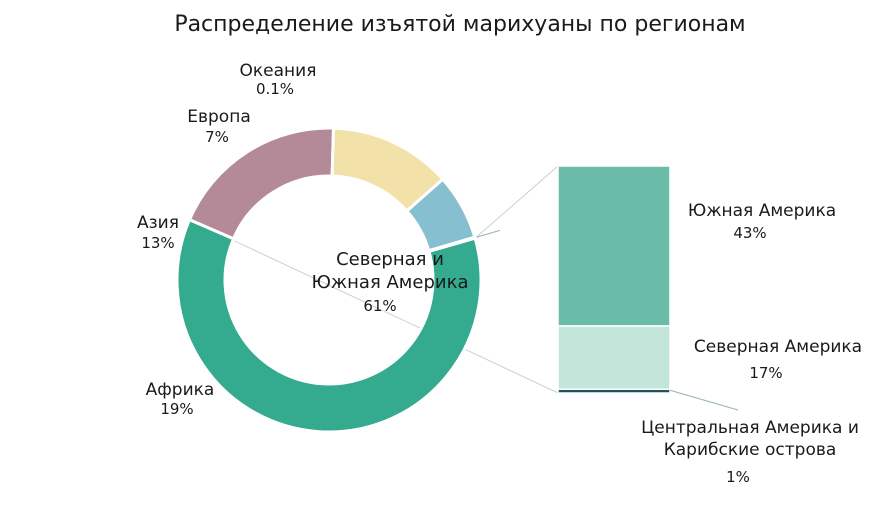 Image resolution: width=876 pixels, height=522 pixels. I want to click on donut-slice-океания, so click(451, 244).